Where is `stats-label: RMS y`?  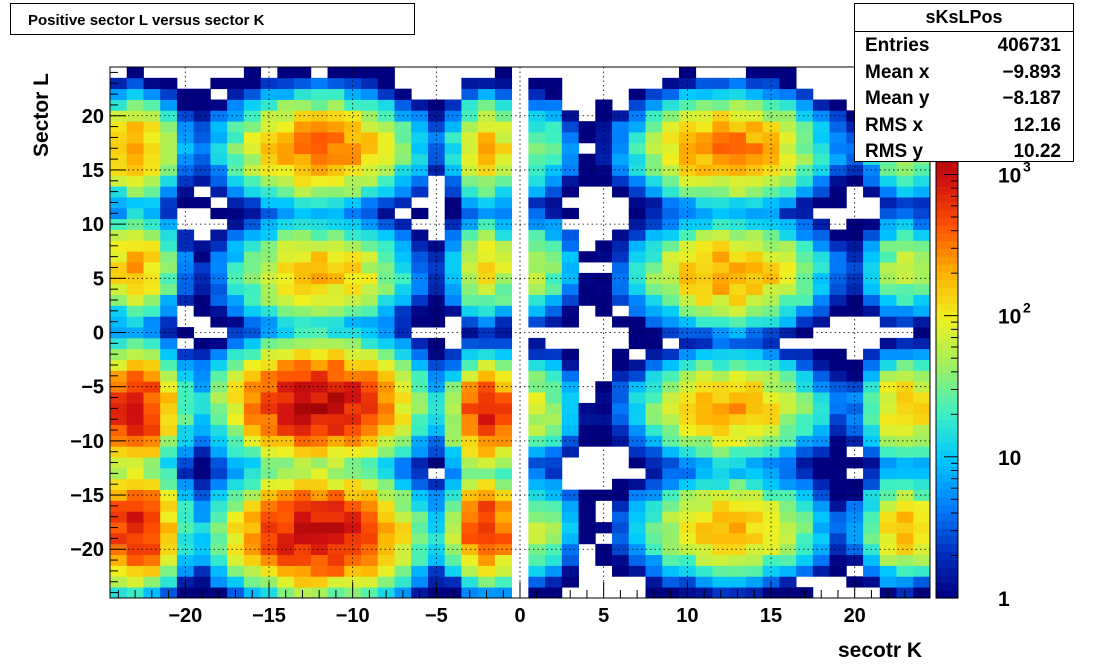 stats-label: RMS y is located at coordinates (894, 151).